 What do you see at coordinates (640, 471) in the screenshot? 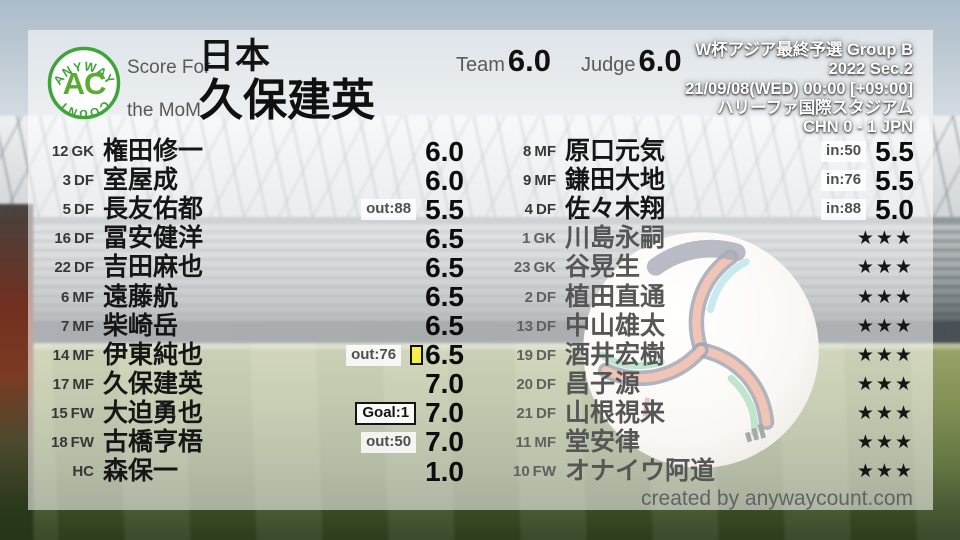
I see `player-name: オナイウ阿道` at bounding box center [640, 471].